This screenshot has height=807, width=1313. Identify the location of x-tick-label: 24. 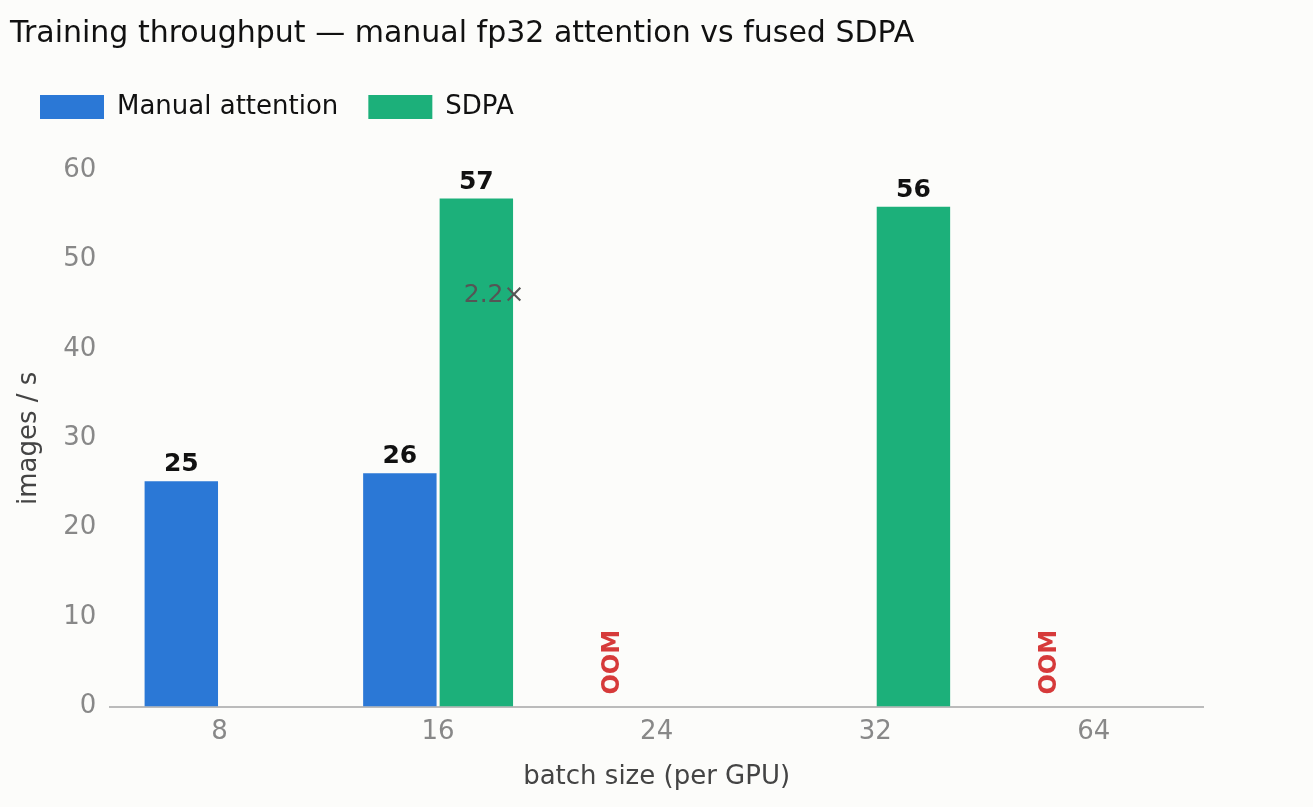
(657, 729).